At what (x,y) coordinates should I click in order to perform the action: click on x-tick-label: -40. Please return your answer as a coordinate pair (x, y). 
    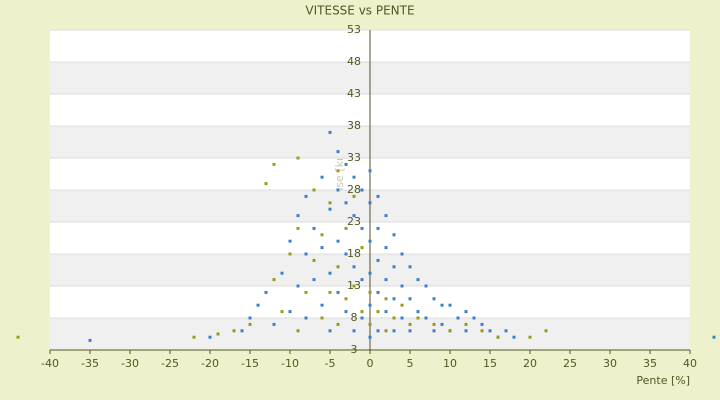
    Looking at the image, I should click on (50, 363).